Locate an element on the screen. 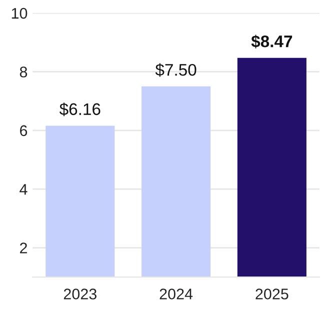  data-label: $7.50 is located at coordinates (175, 70).